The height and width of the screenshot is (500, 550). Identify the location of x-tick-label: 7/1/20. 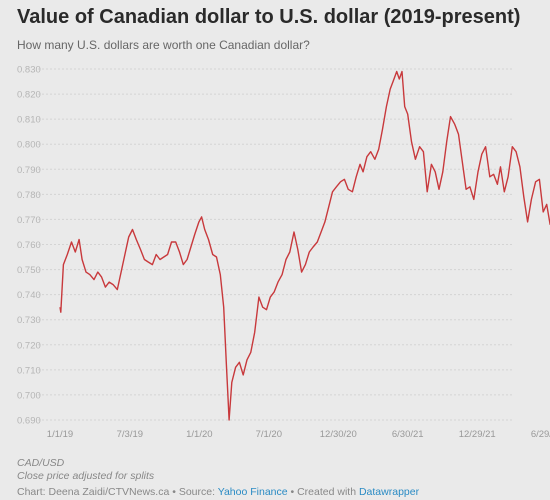
(269, 434).